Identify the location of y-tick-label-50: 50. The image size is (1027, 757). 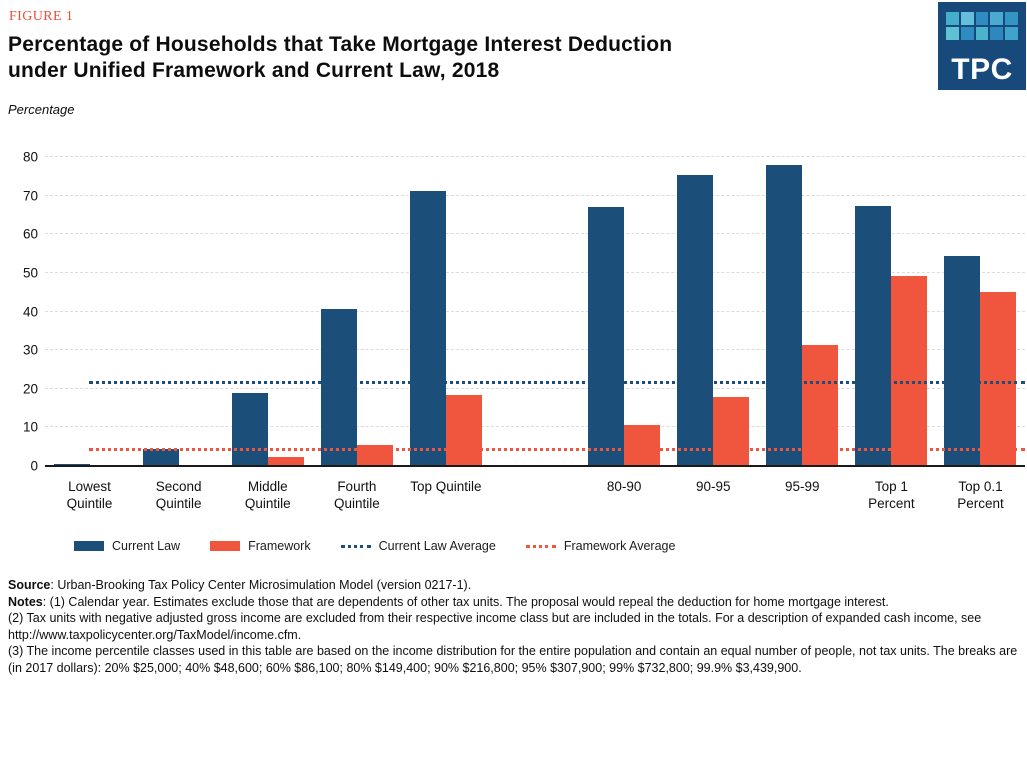
(30, 273).